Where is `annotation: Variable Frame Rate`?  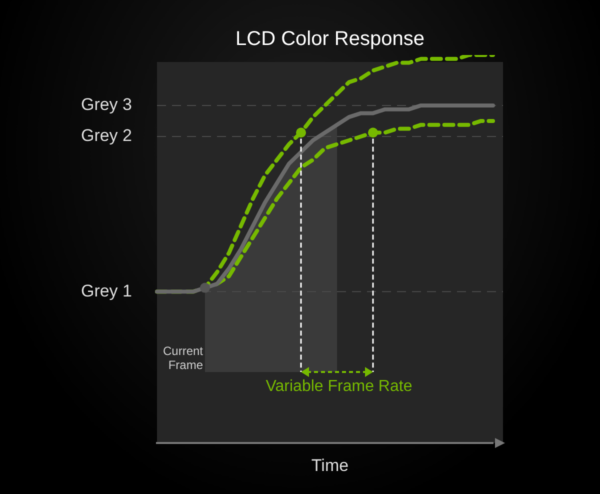
annotation: Variable Frame Rate is located at coordinates (339, 387).